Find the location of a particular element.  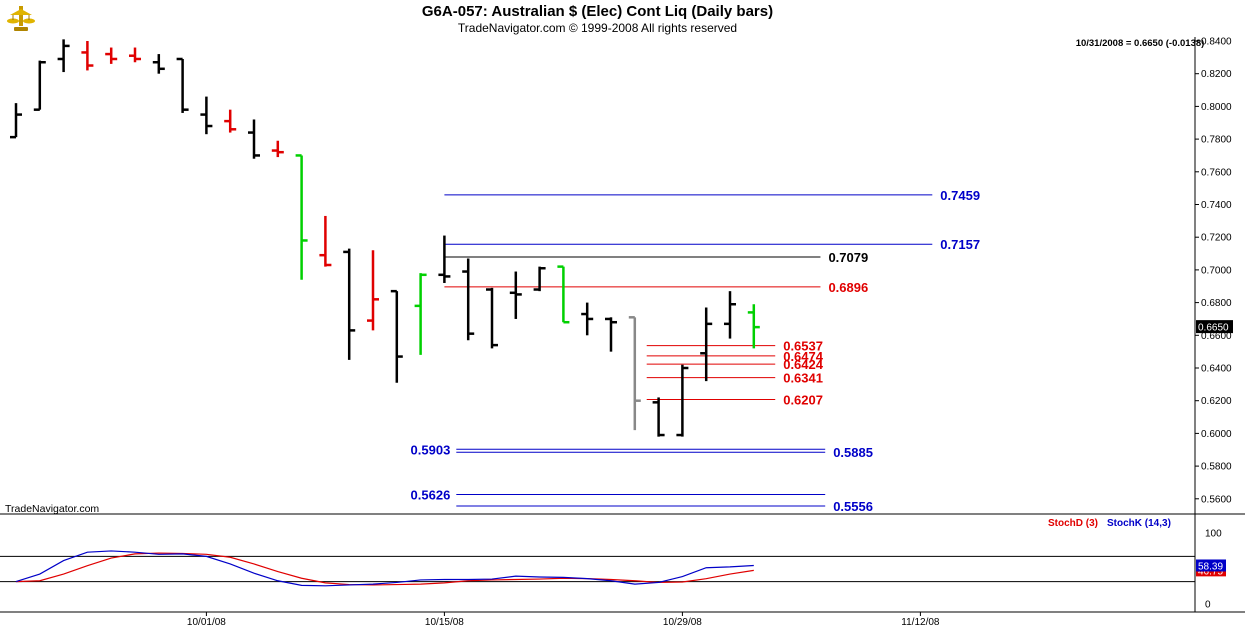

price-axis-tick-label: 0.8000 is located at coordinates (1216, 107).